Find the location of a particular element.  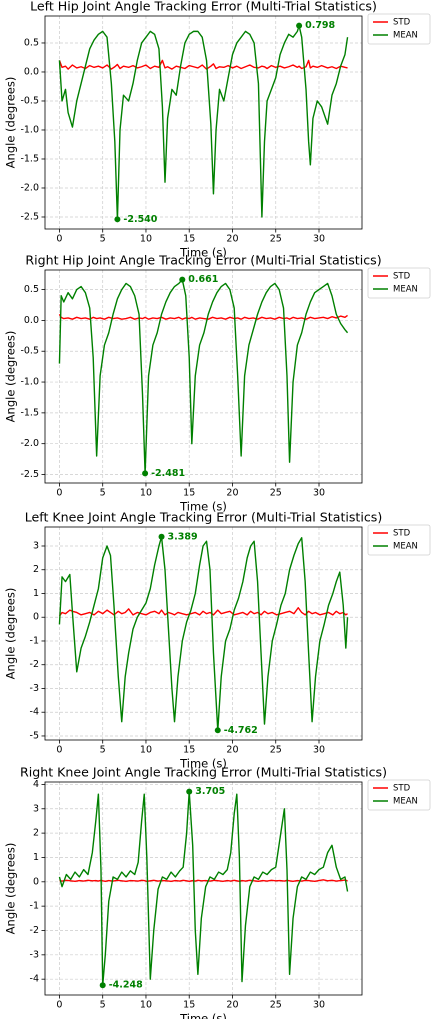

y-tick-label: 0.0 is located at coordinates (31, 71).